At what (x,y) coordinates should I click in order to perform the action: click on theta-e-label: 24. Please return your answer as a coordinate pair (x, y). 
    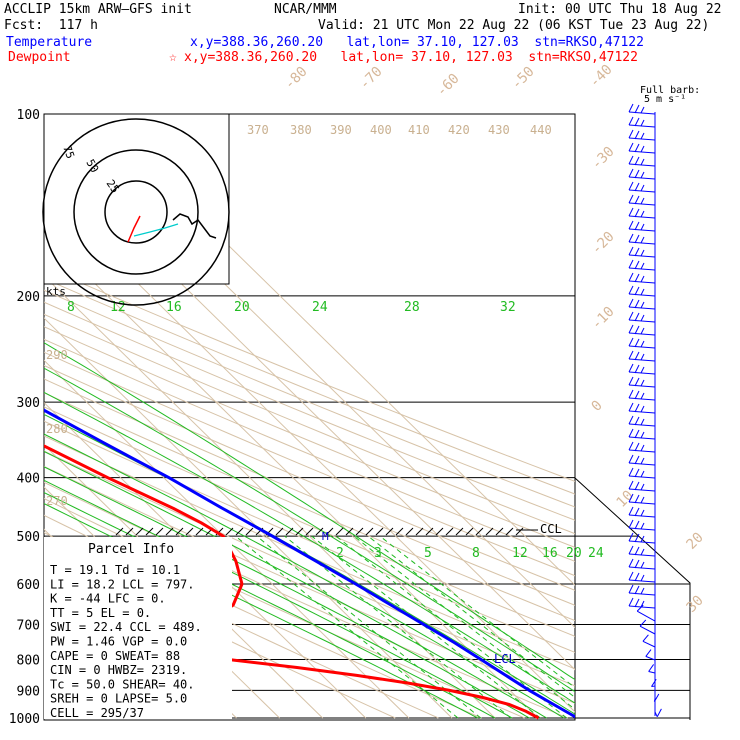
    Looking at the image, I should click on (320, 307).